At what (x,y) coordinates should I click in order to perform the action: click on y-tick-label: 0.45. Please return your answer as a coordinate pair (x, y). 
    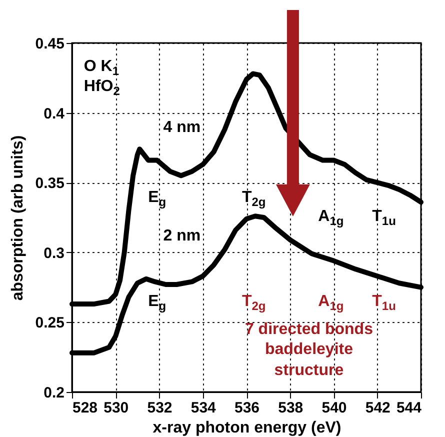
    Looking at the image, I should click on (49, 44).